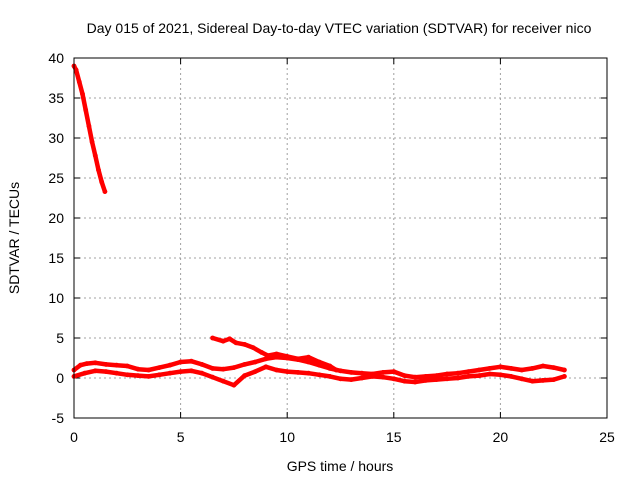 The width and height of the screenshot is (640, 480). I want to click on y-tick-label: 25, so click(56, 178).